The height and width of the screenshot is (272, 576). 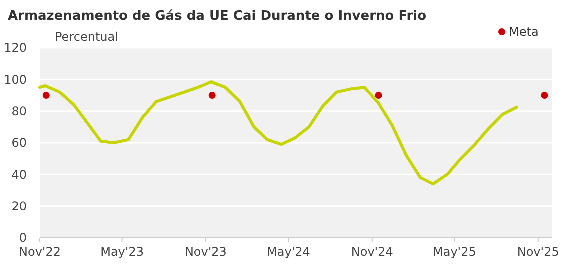 I want to click on y-tick-label: 40, so click(x=19, y=175).